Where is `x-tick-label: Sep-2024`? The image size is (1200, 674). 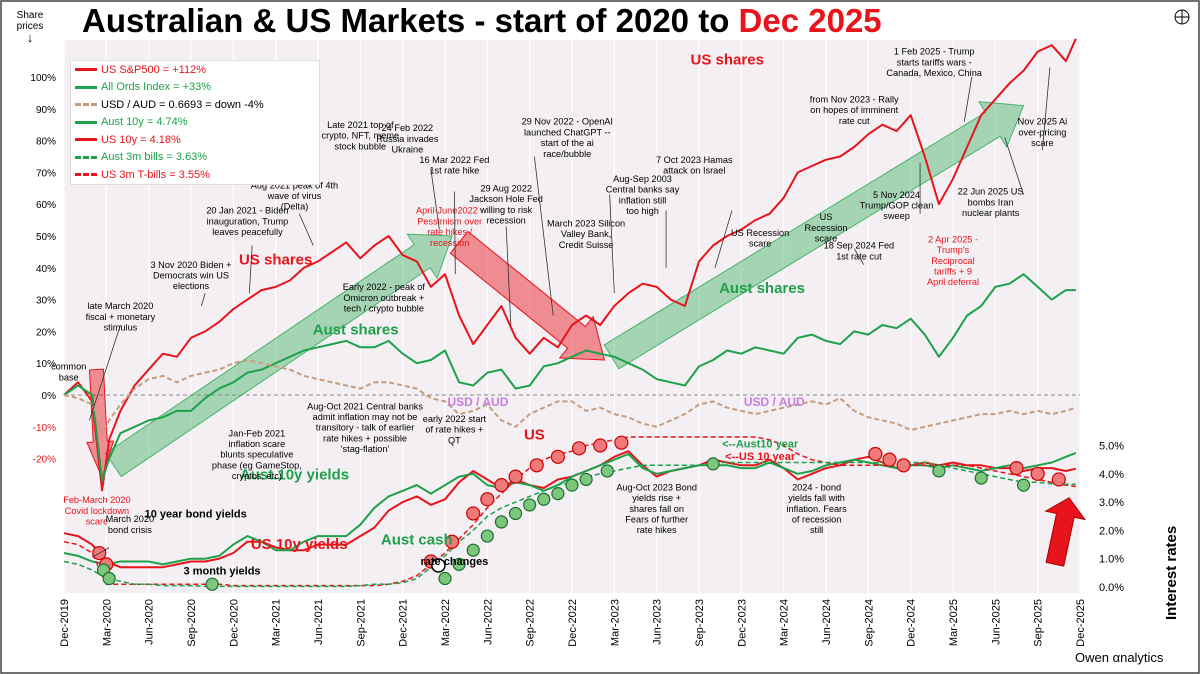 x-tick-label: Sep-2024 is located at coordinates (869, 623).